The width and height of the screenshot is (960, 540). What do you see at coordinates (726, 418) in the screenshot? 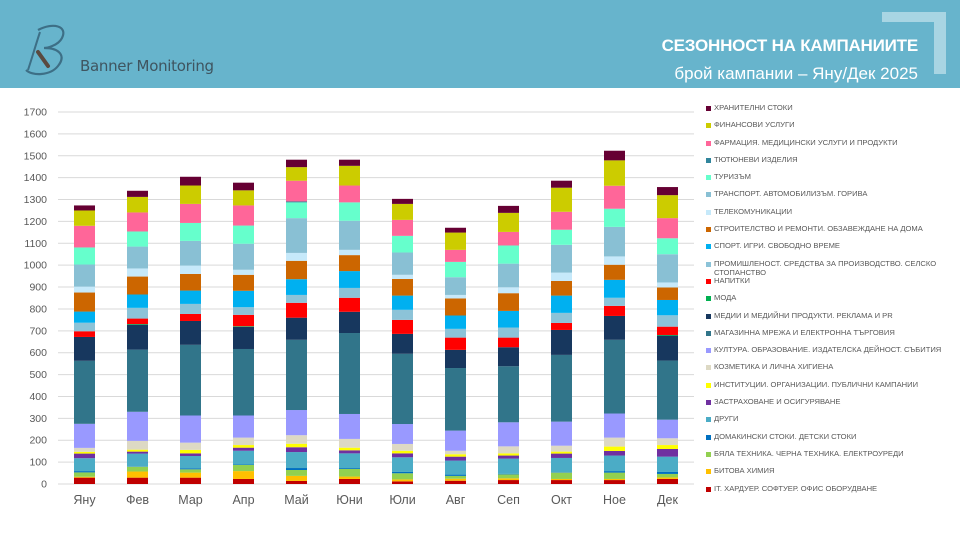
I see `legend-label: ДРУГИ` at bounding box center [726, 418].